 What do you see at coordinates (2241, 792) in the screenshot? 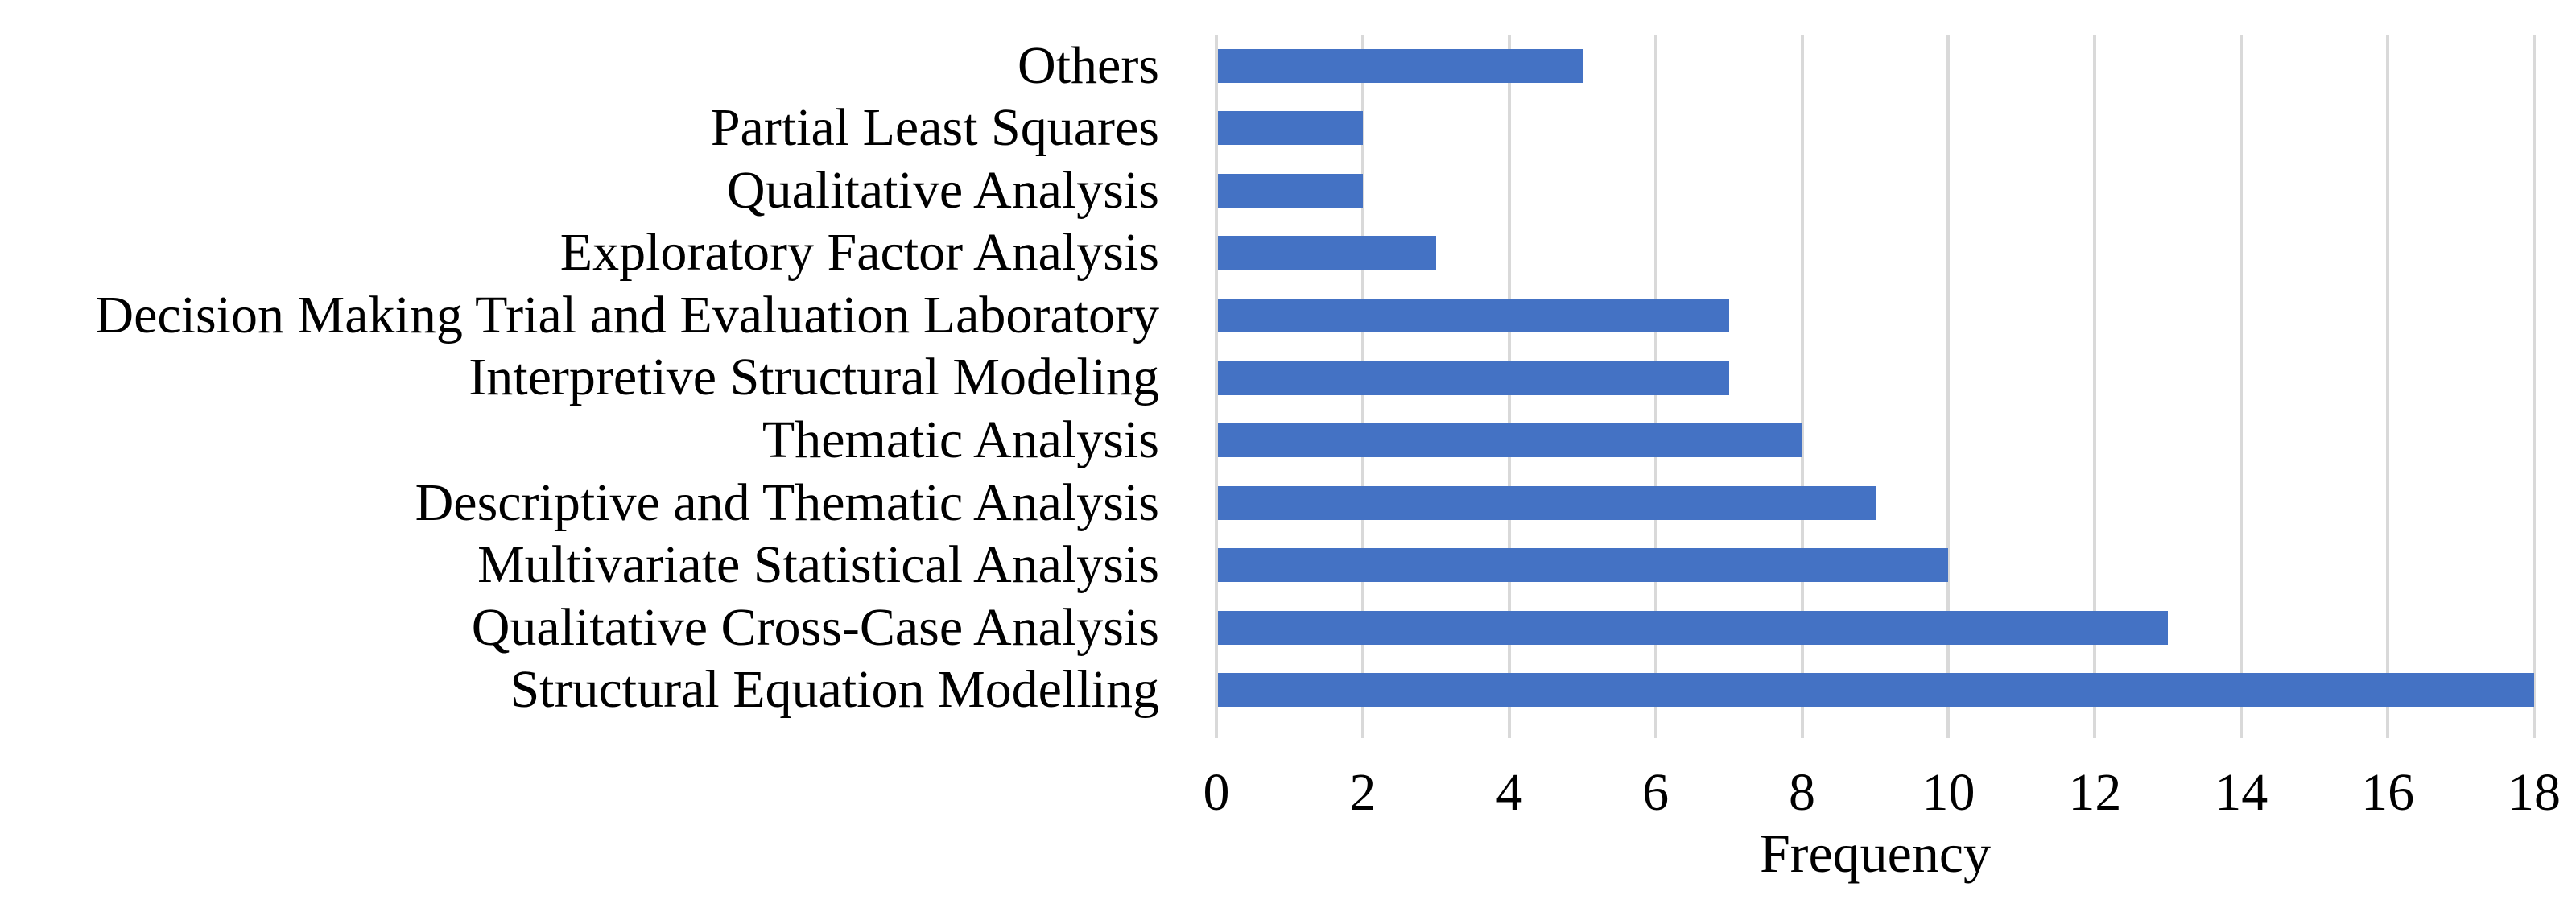
I see `x-axis-tick-label: 14` at bounding box center [2241, 792].